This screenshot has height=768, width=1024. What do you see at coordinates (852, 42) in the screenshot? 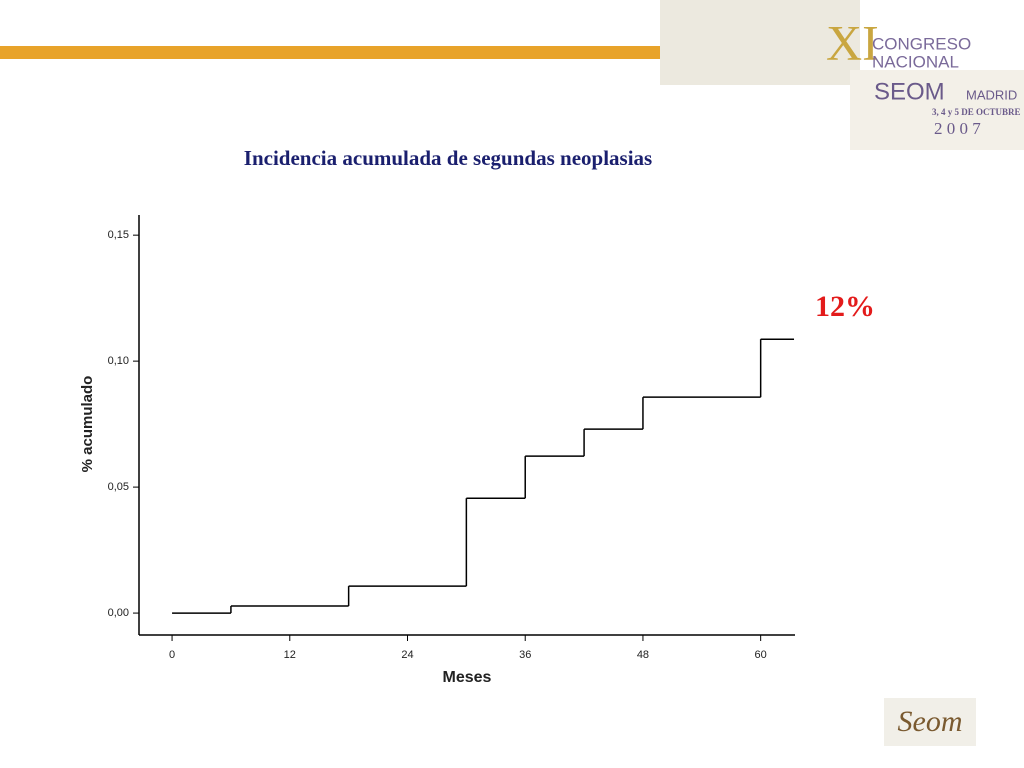
I see `logo-roman: XI` at bounding box center [852, 42].